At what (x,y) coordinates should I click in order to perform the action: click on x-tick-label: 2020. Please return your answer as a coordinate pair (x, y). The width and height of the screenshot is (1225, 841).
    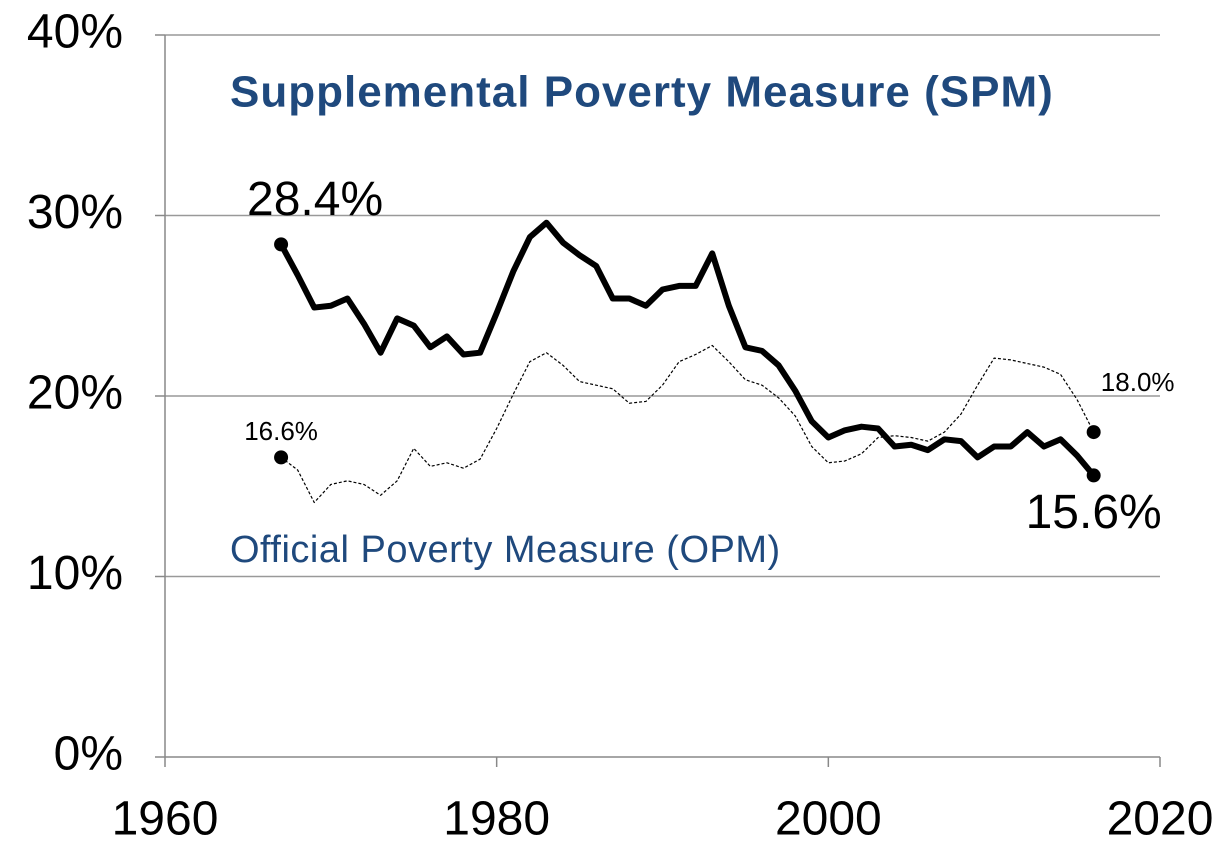
    Looking at the image, I should click on (1160, 817).